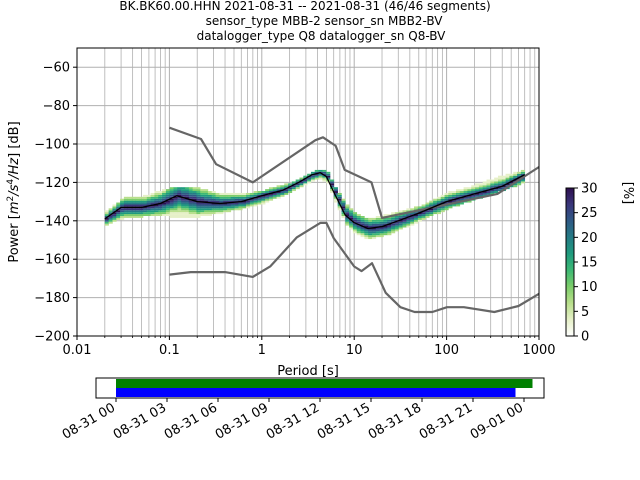 This screenshot has height=480, width=640. Describe the element at coordinates (140, 421) in the screenshot. I see `timeline-tick-label: 08-31 03` at that location.